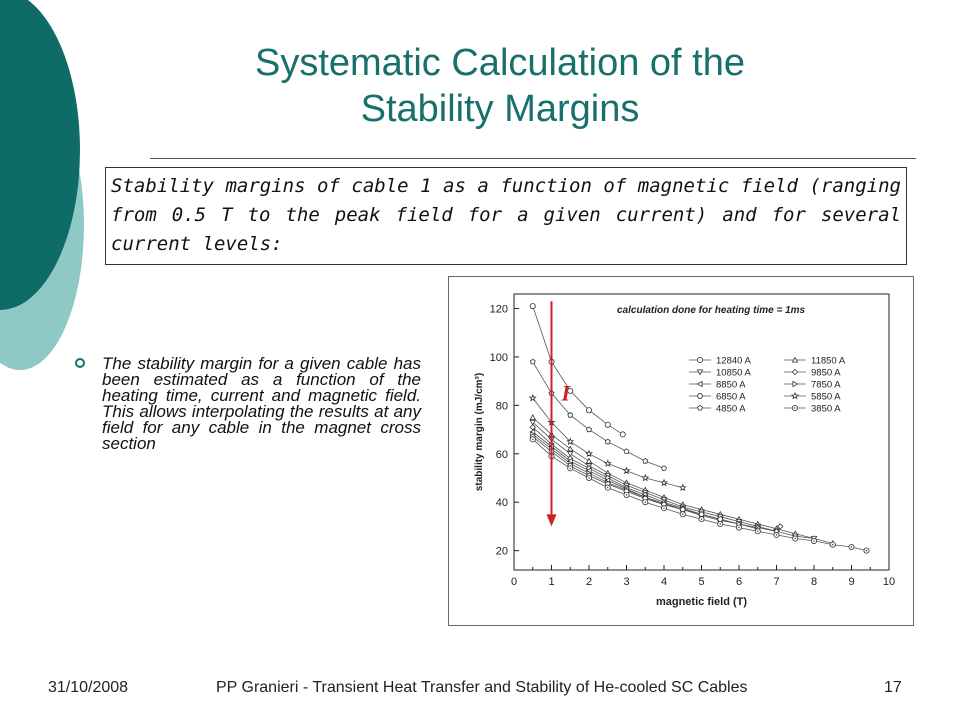 The width and height of the screenshot is (960, 720). Describe the element at coordinates (893, 687) in the screenshot. I see `page-number: 17` at that location.